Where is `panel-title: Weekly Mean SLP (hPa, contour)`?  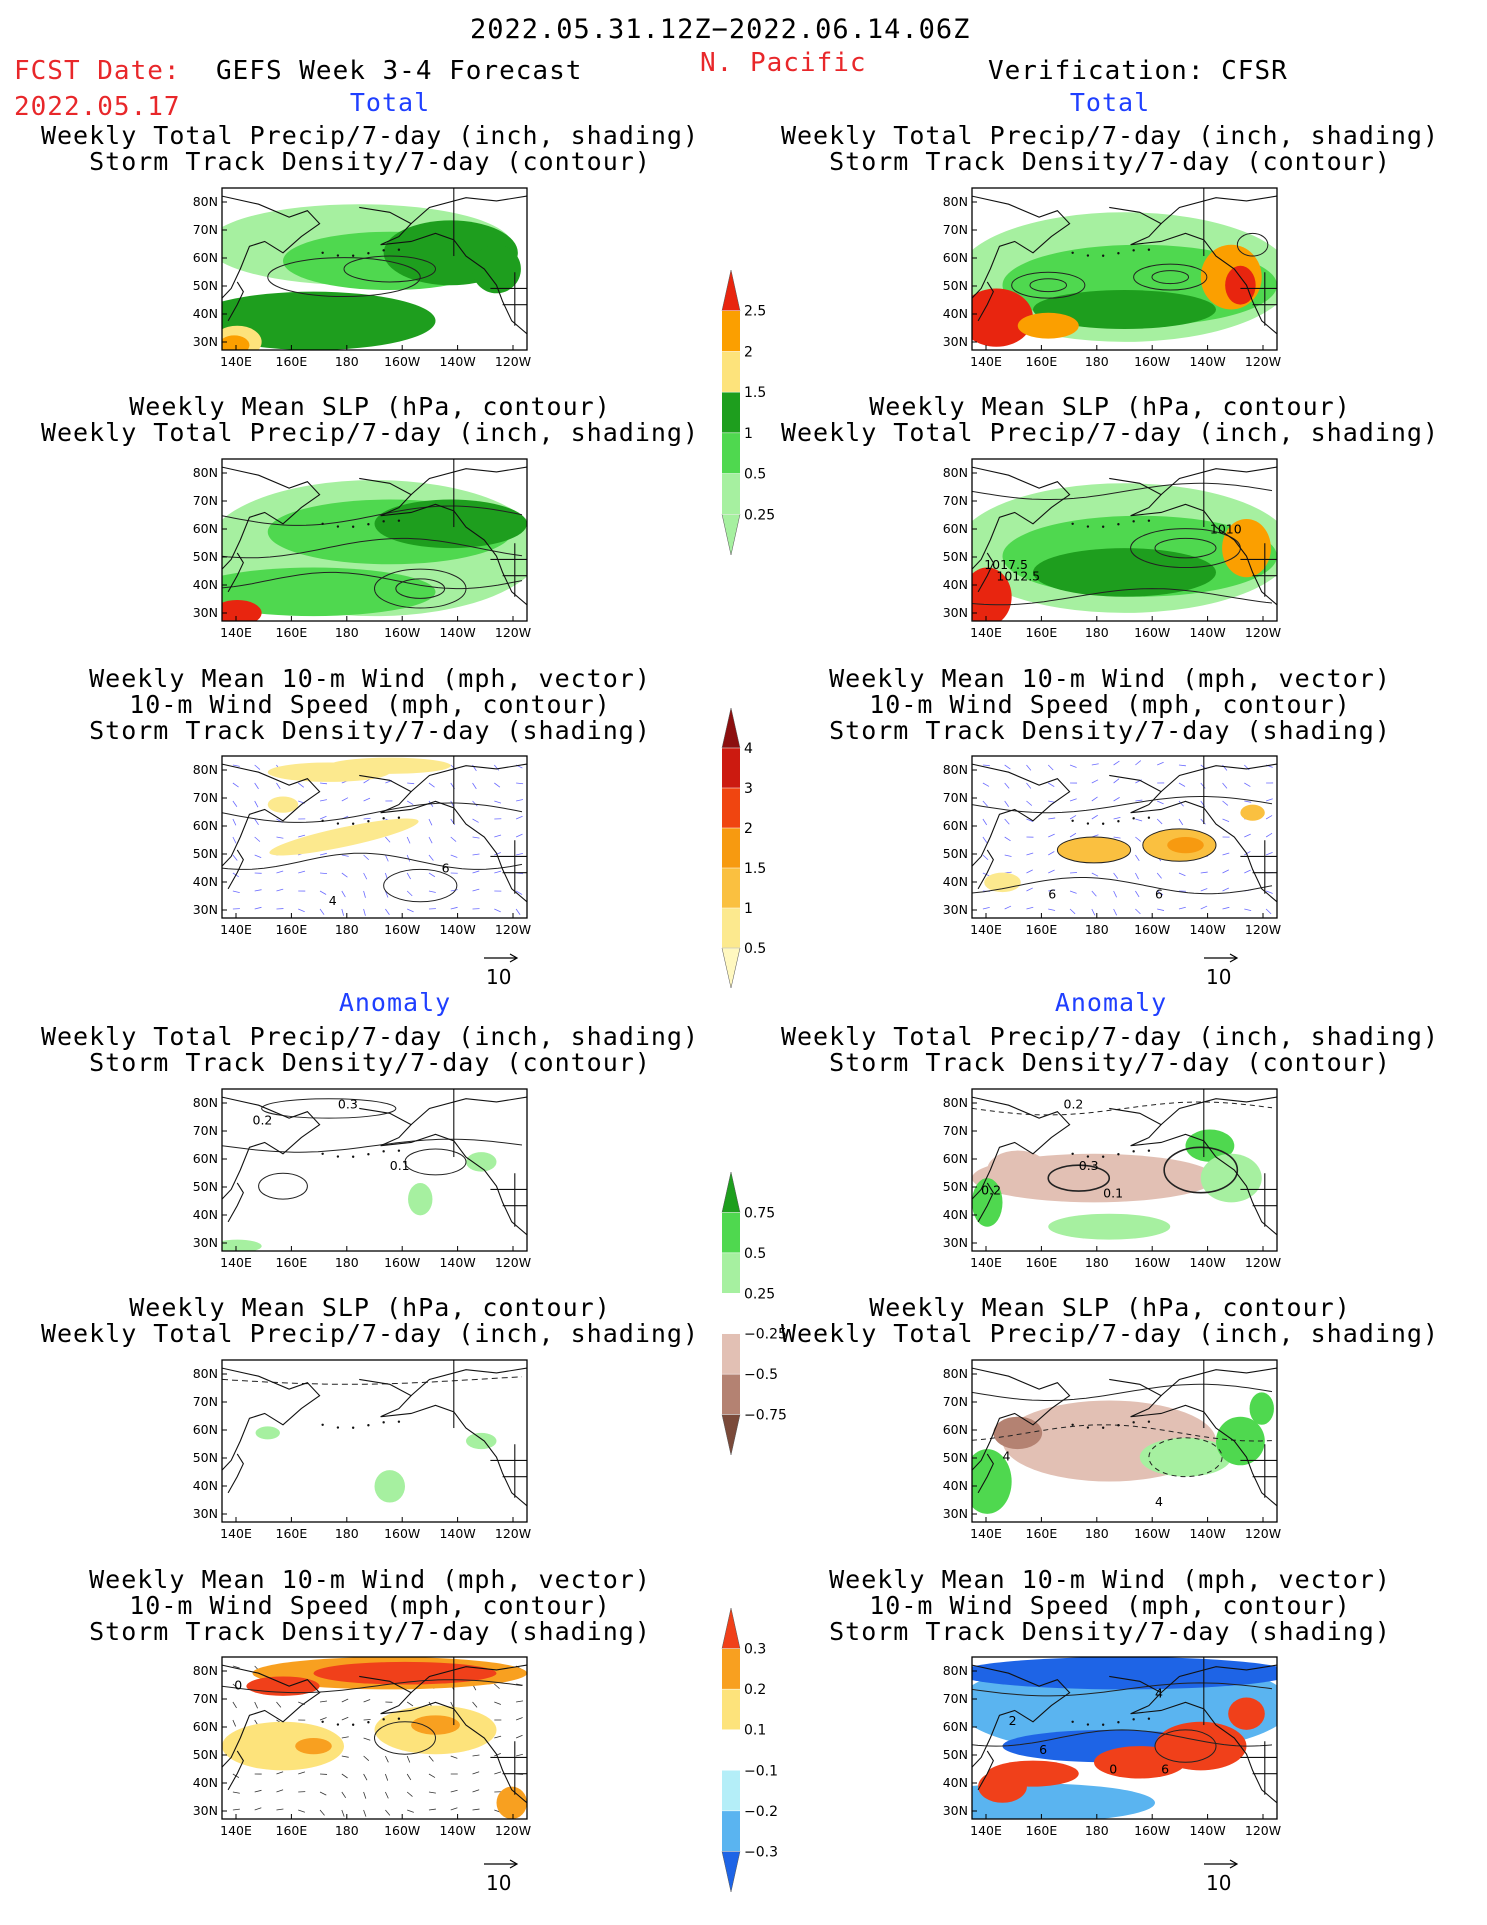
panel-title: Weekly Mean SLP (hPa, contour) is located at coordinates (370, 1307).